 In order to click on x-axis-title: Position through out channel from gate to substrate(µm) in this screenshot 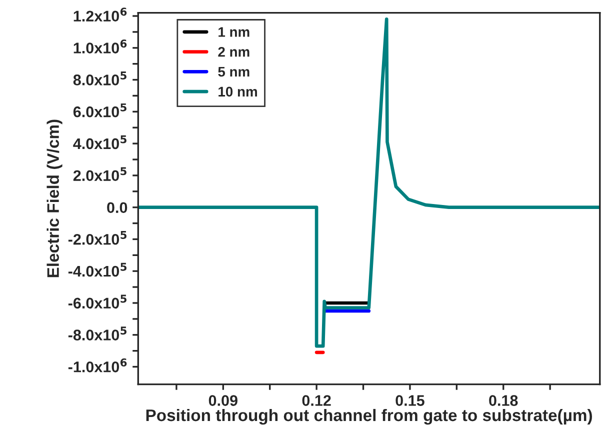, I will do `click(369, 416)`.